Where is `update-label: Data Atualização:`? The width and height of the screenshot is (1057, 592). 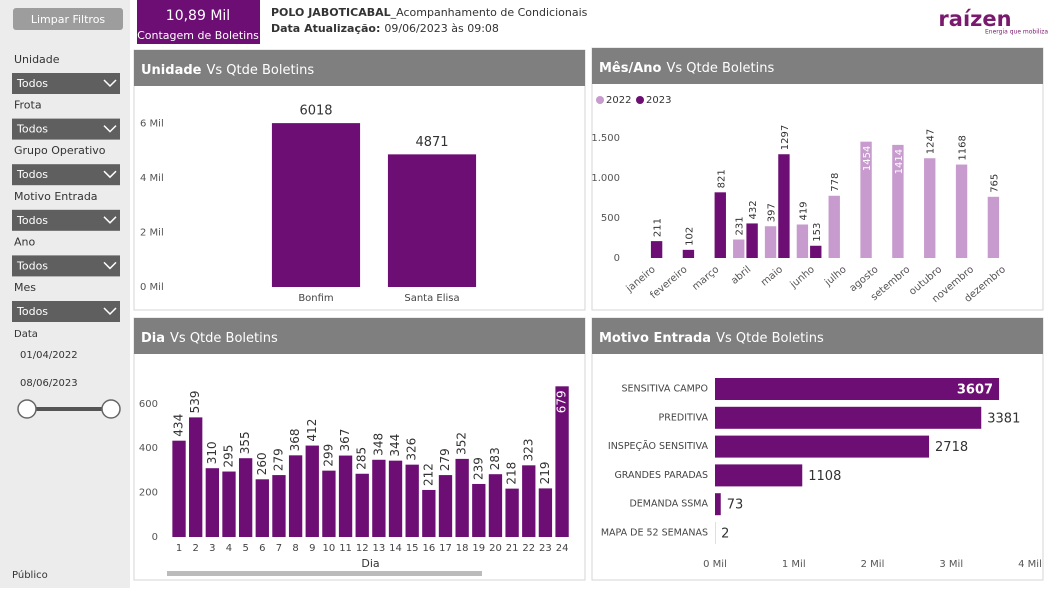
update-label: Data Atualização: is located at coordinates (325, 28).